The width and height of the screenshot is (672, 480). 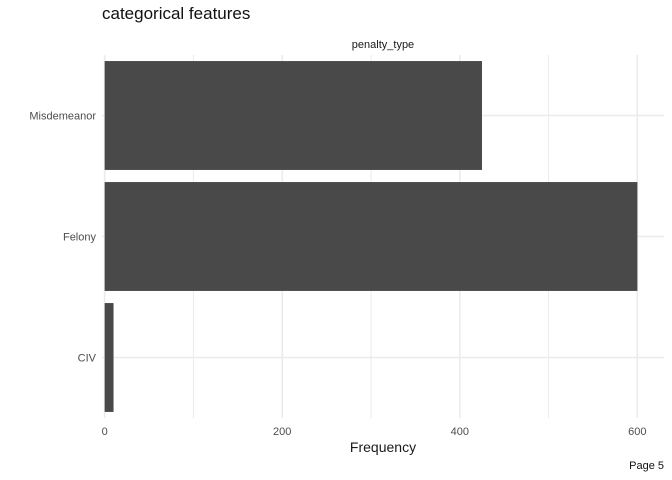 What do you see at coordinates (637, 432) in the screenshot?
I see `x-tick-label: 600` at bounding box center [637, 432].